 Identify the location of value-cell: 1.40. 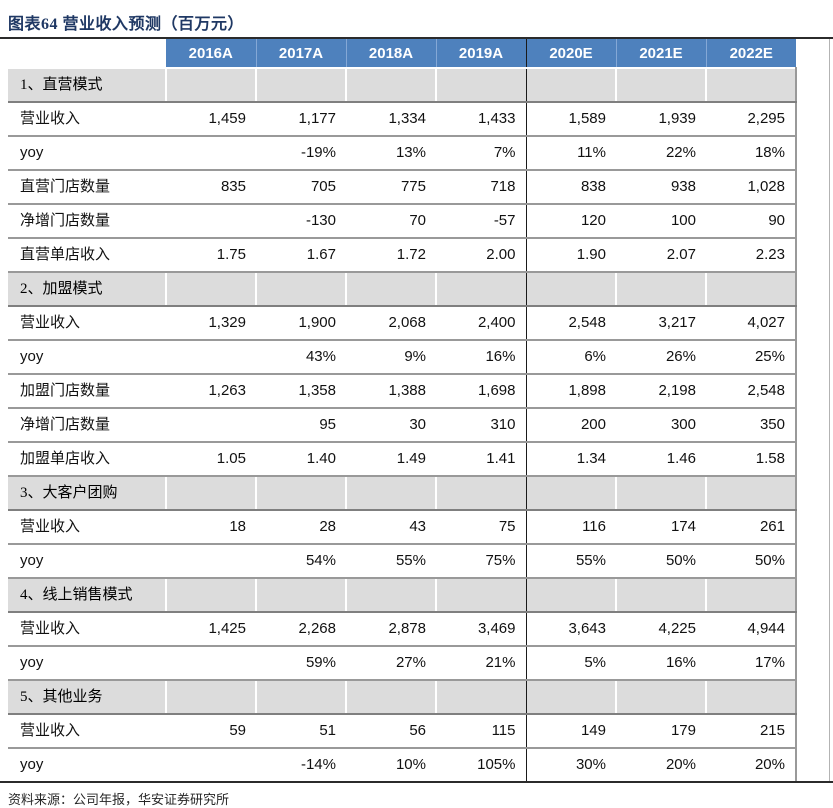
(301, 459).